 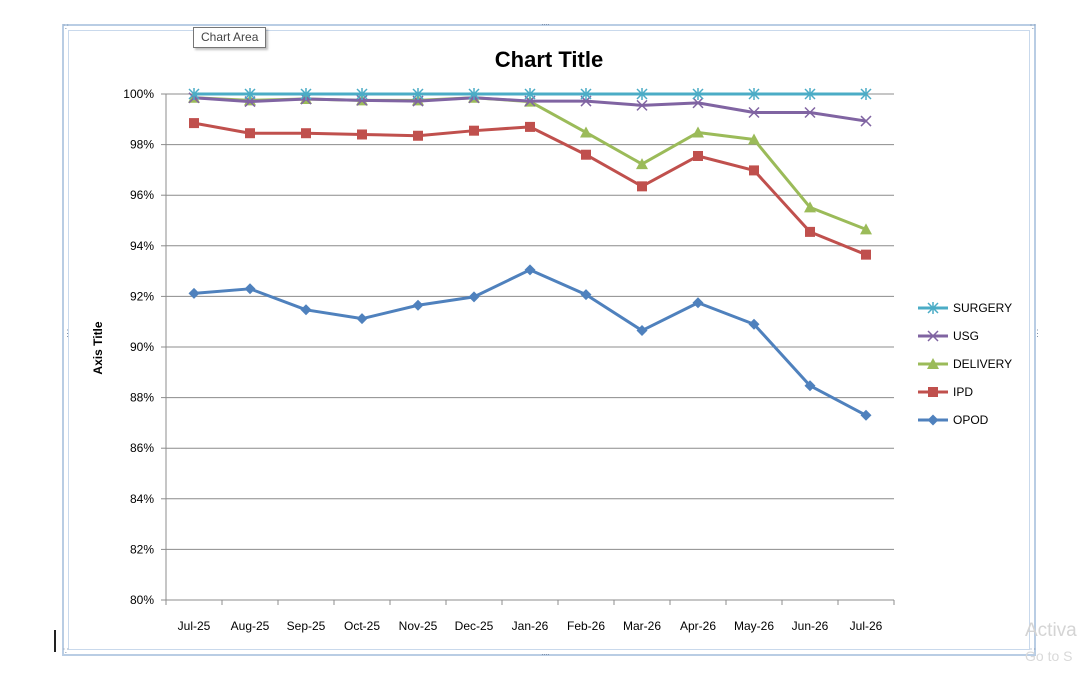 I want to click on series-ipd, so click(x=530, y=189).